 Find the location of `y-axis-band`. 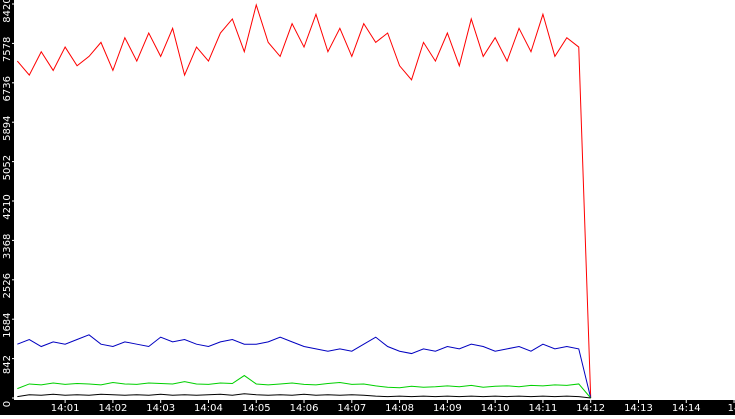

y-axis-band is located at coordinates (7, 207).